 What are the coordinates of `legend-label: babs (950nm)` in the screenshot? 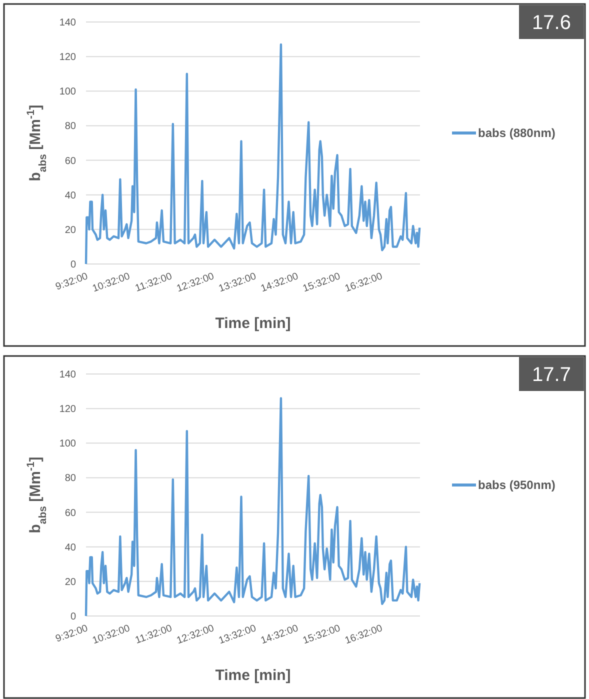 It's located at (517, 485).